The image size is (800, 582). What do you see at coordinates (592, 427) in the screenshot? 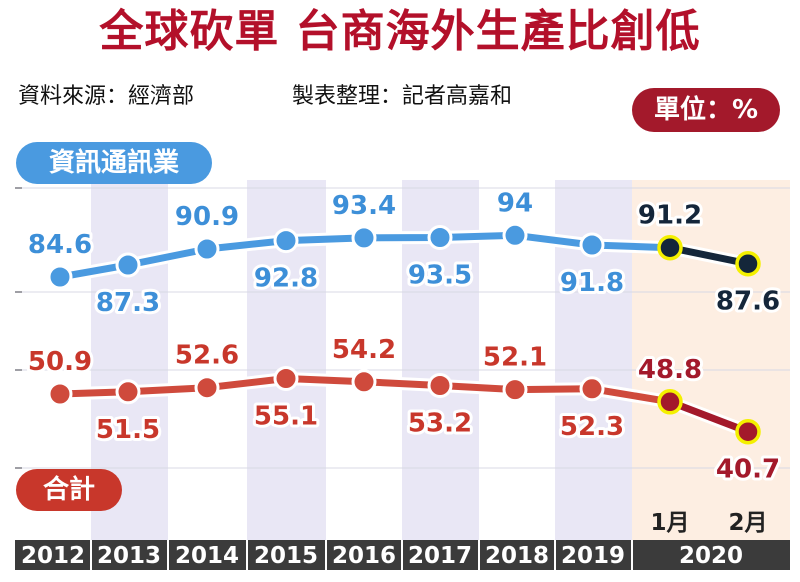
I see `data-label: 52.3` at bounding box center [592, 427].